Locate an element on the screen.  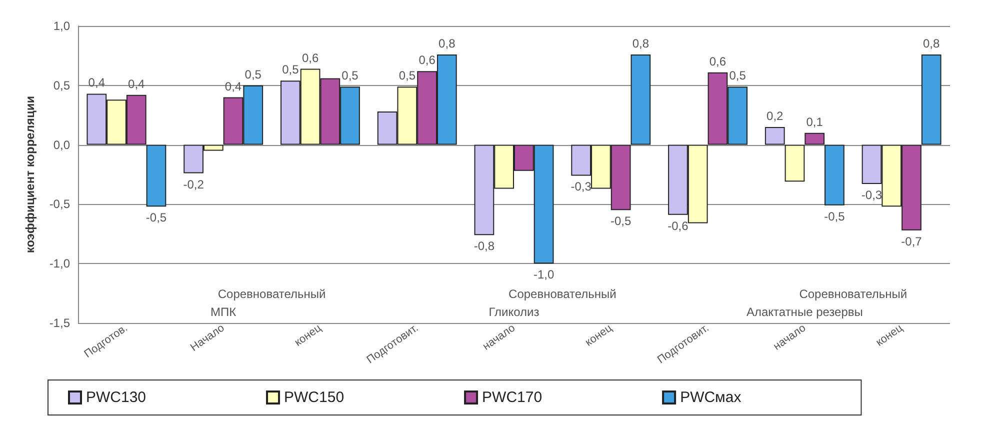
y-tick-label: -1,0 is located at coordinates (59, 263).